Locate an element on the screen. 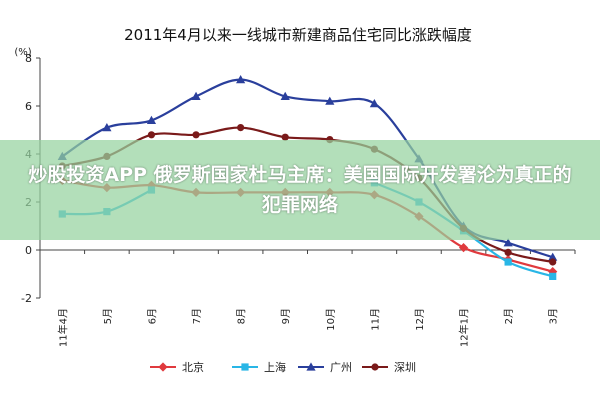 The height and width of the screenshot is (400, 600). chart-title: 2011年4月以来一线城市新建商品住宅同比涨跌幅度 is located at coordinates (298, 35).